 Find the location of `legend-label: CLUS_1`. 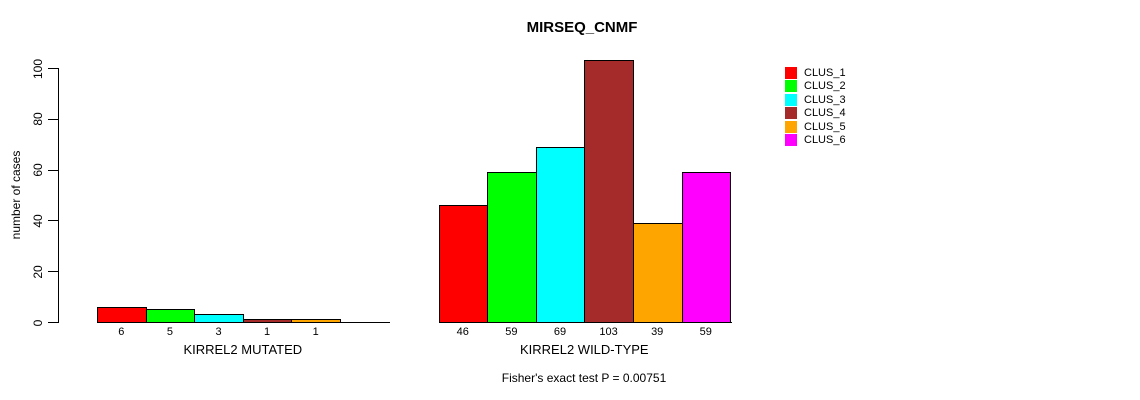

legend-label: CLUS_1 is located at coordinates (825, 73).